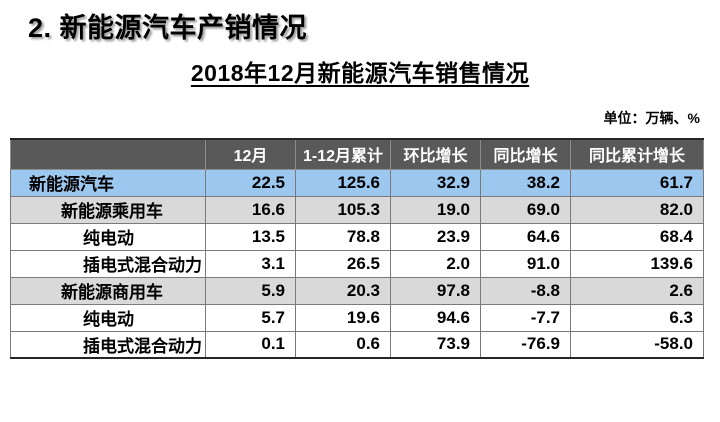 This screenshot has width=720, height=422. What do you see at coordinates (525, 263) in the screenshot?
I see `cell-value: 91.0` at bounding box center [525, 263].